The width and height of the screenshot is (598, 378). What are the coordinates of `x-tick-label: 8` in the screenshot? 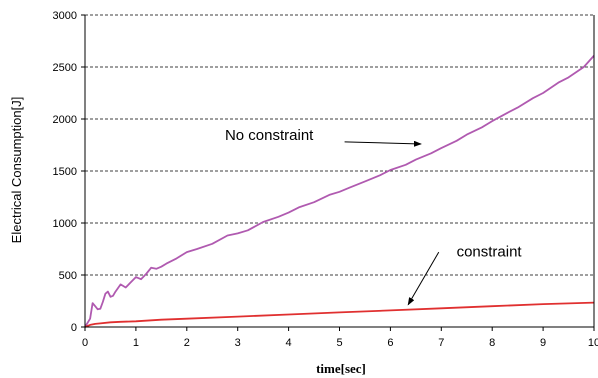 It's located at (492, 343).